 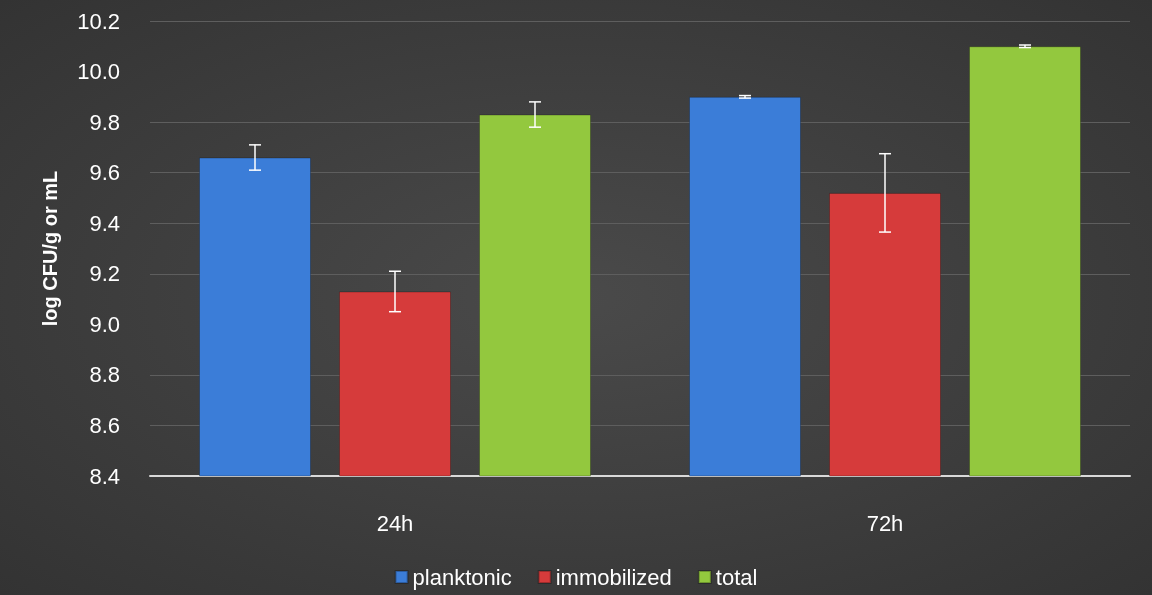 I want to click on legend-label: immobilized, so click(x=613, y=577).